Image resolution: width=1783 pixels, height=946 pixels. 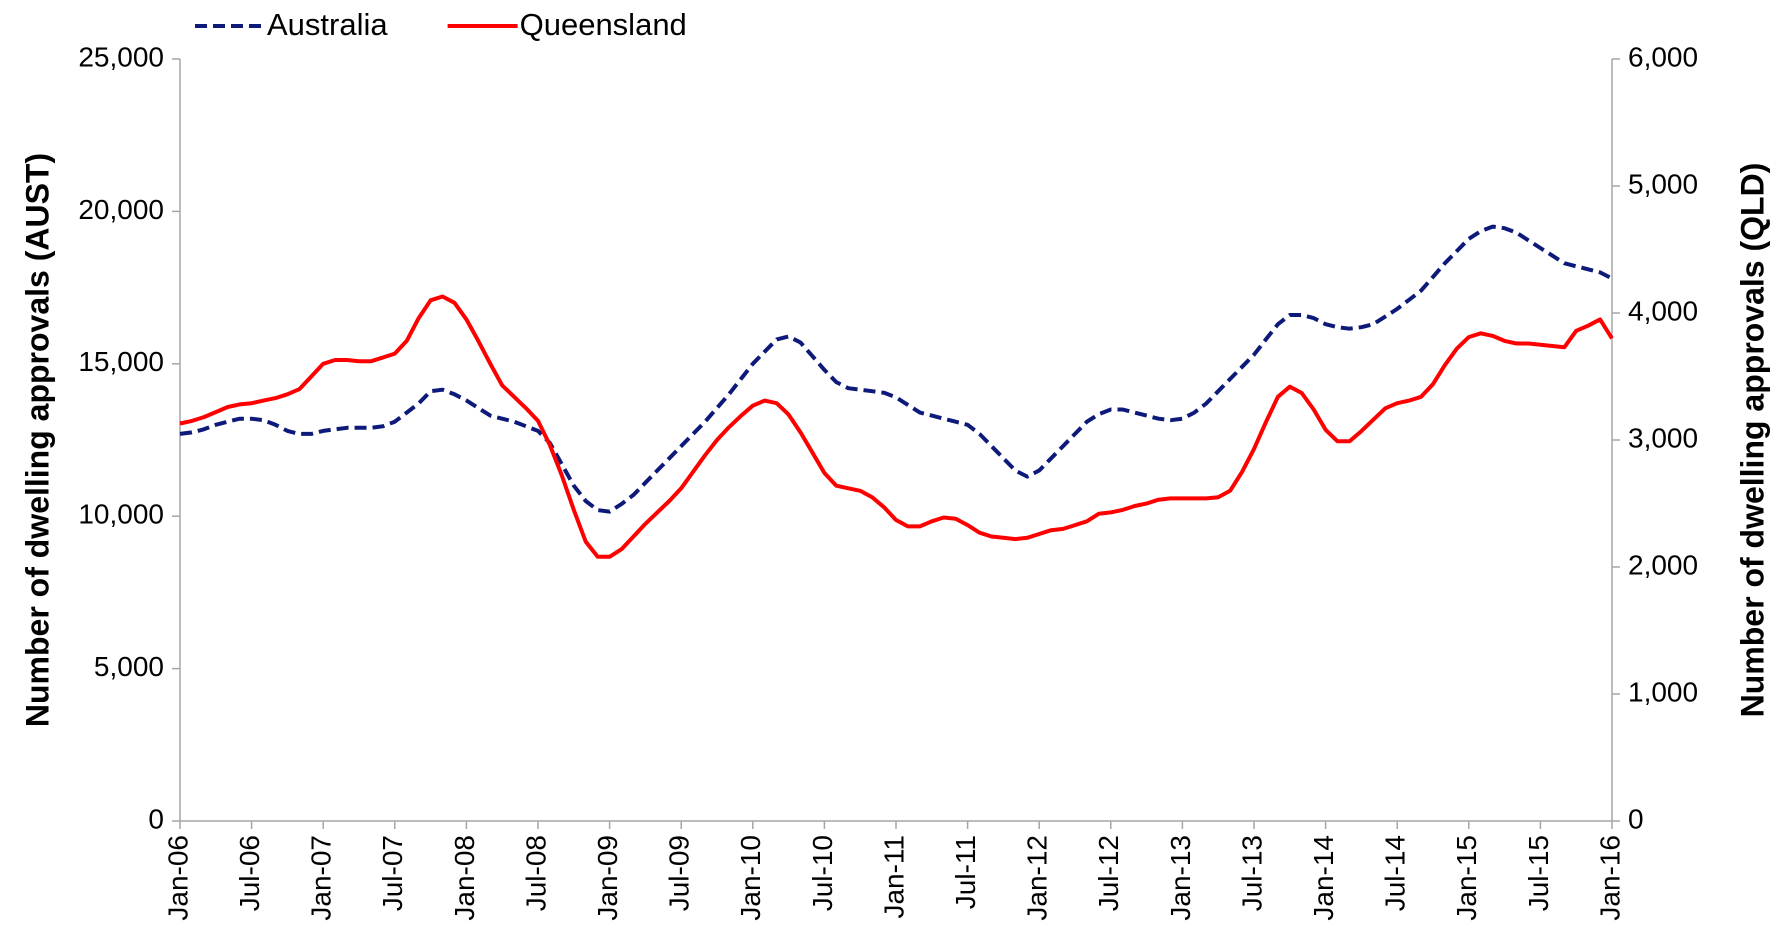 What do you see at coordinates (121, 56) in the screenshot?
I see `yticks-label: 25,000` at bounding box center [121, 56].